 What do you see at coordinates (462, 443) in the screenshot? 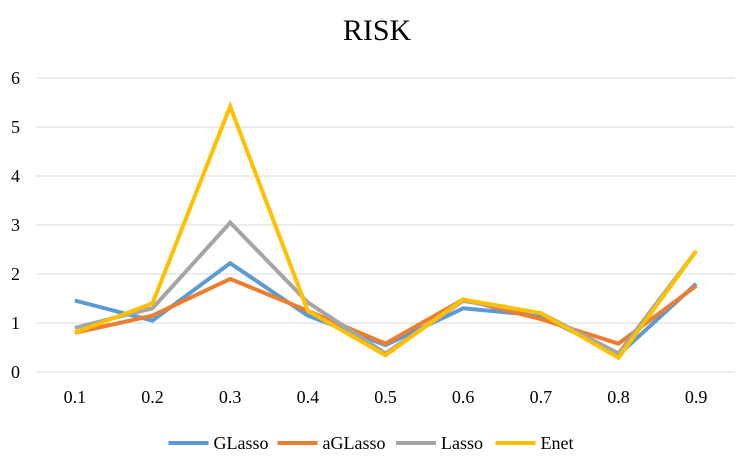
I see `legend-label: Lasso` at bounding box center [462, 443].